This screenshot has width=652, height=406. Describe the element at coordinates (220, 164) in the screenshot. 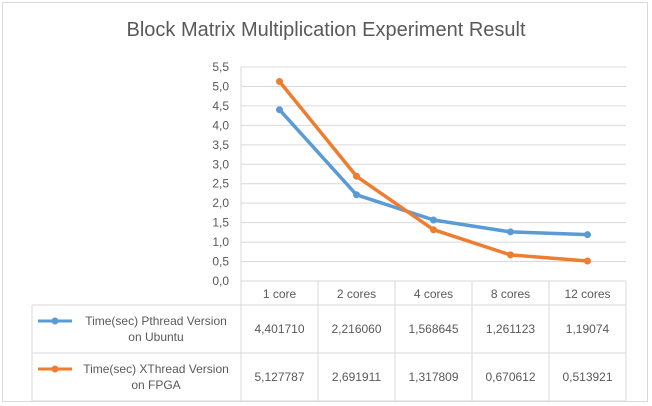

I see `y-tick-label: 3,0` at that location.